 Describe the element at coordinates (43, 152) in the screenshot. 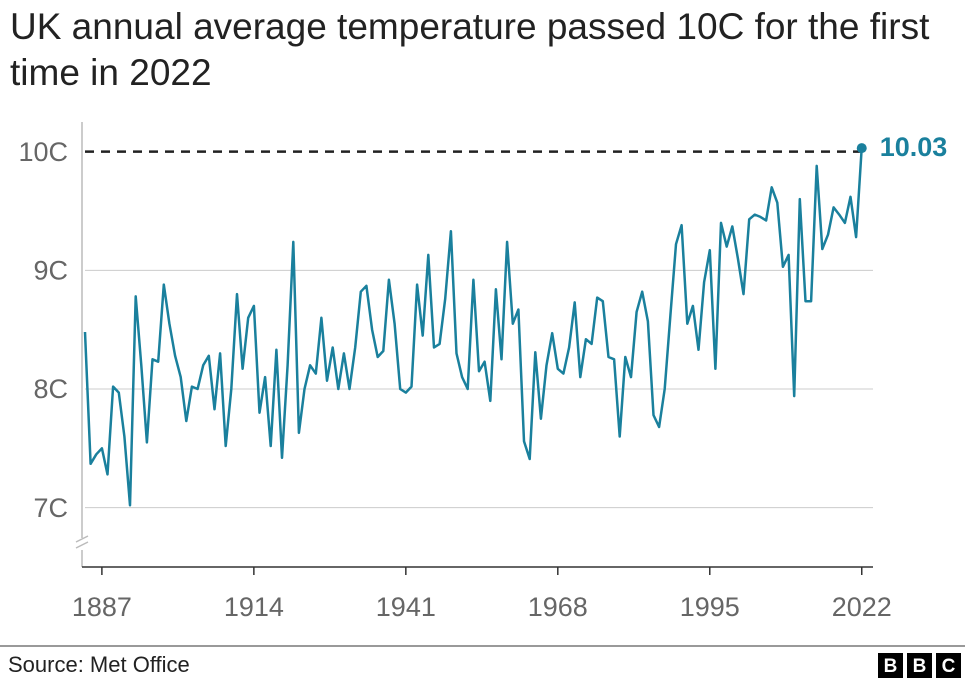

I see `y-tick-label: 10C` at that location.